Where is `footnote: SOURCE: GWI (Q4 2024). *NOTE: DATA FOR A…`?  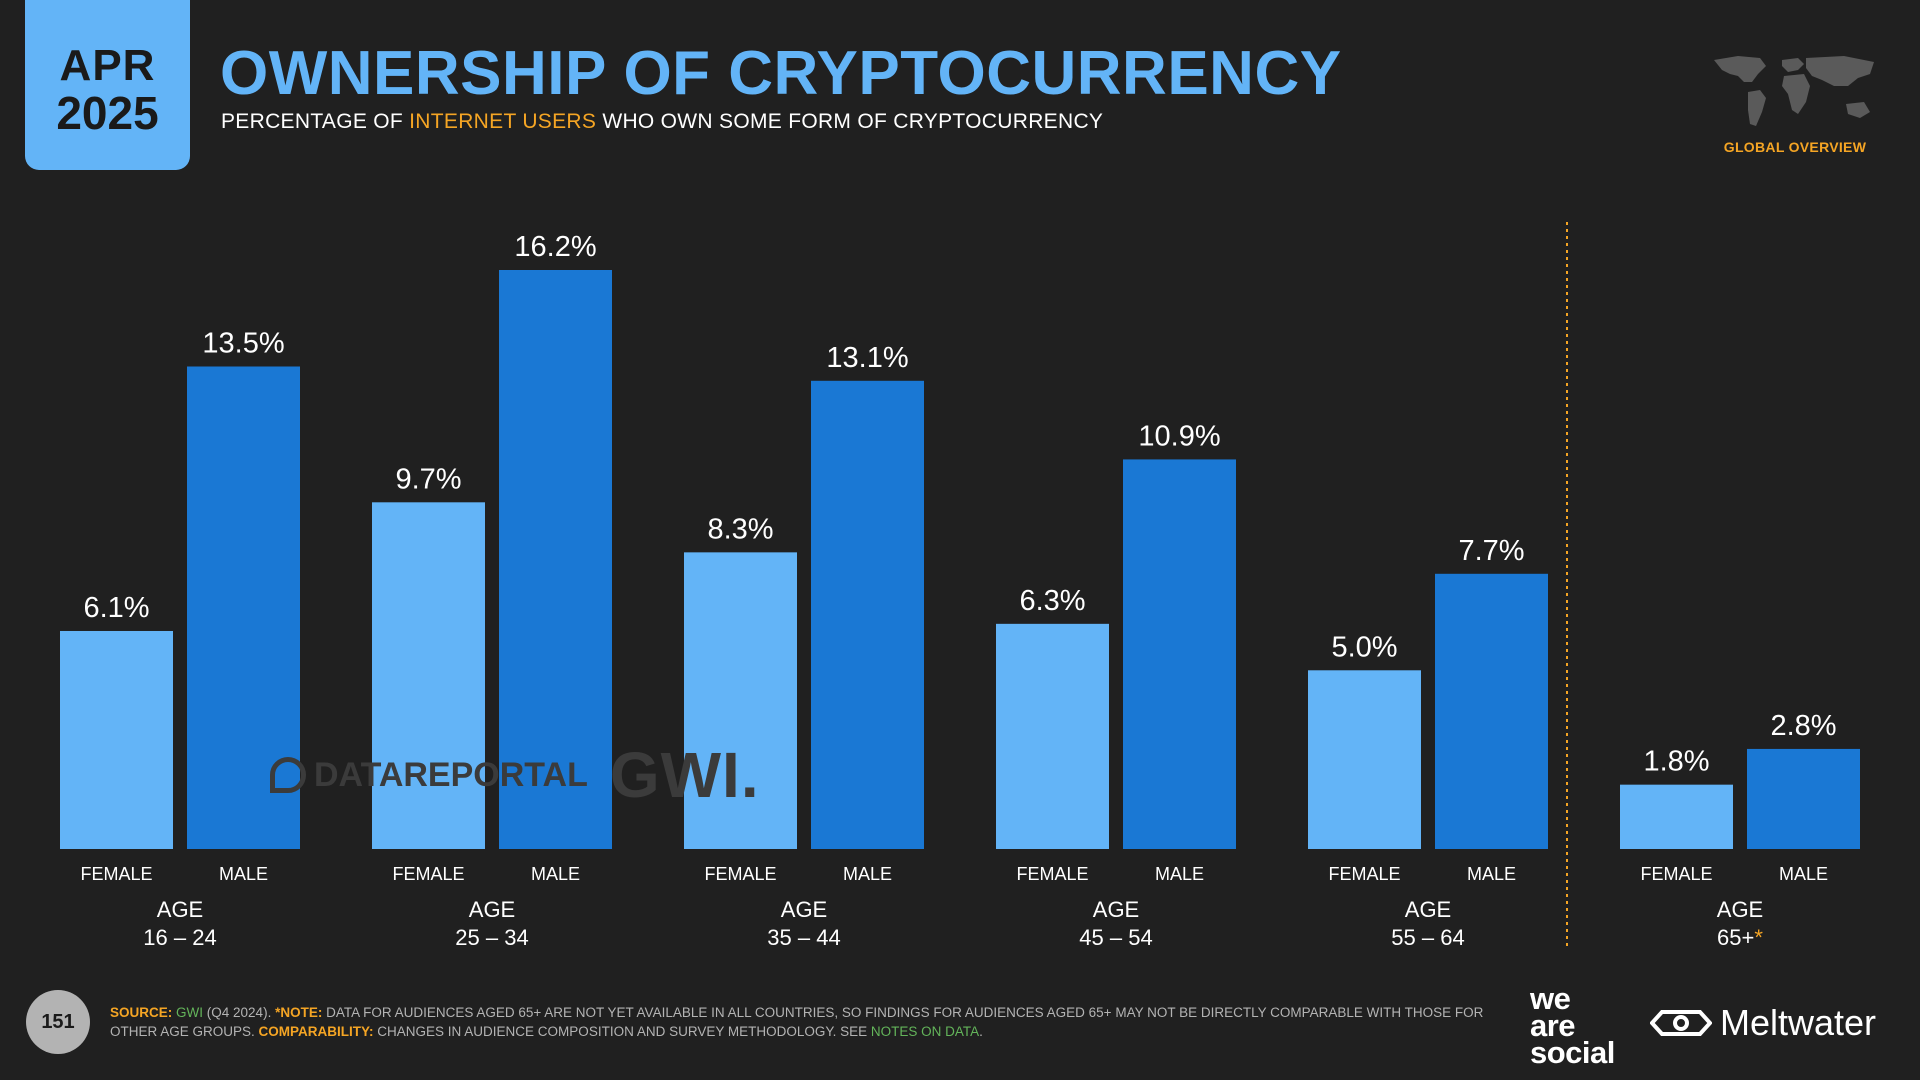 footnote: SOURCE: GWI (Q4 2024). *NOTE: DATA FOR A… is located at coordinates (800, 1022).